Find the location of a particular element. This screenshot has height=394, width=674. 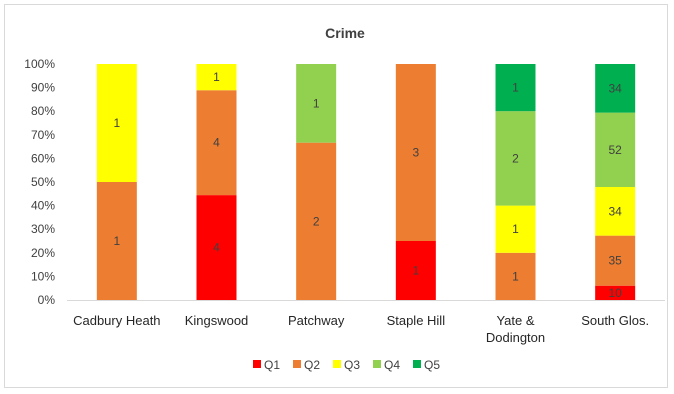

y-tick-label: 70% is located at coordinates (43, 135).